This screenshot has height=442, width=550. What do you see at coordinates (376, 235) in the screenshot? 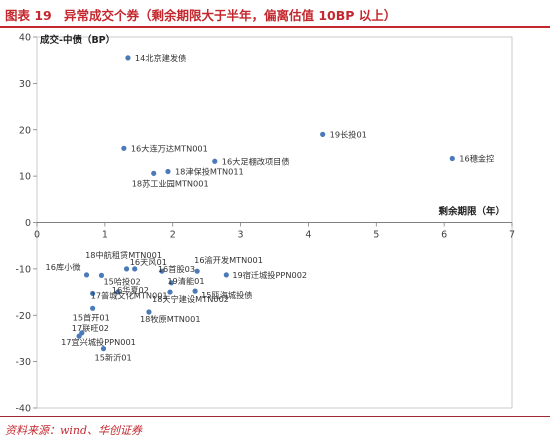
I see `x-tick-label: 5` at bounding box center [376, 235].